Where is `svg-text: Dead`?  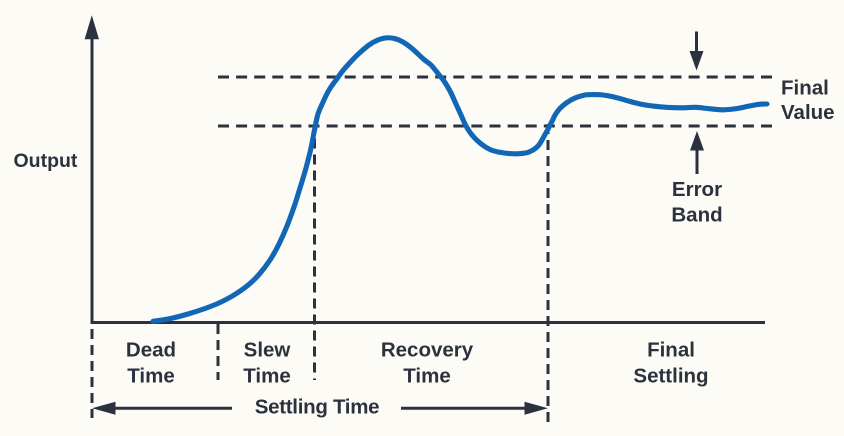
svg-text: Dead is located at coordinates (151, 349).